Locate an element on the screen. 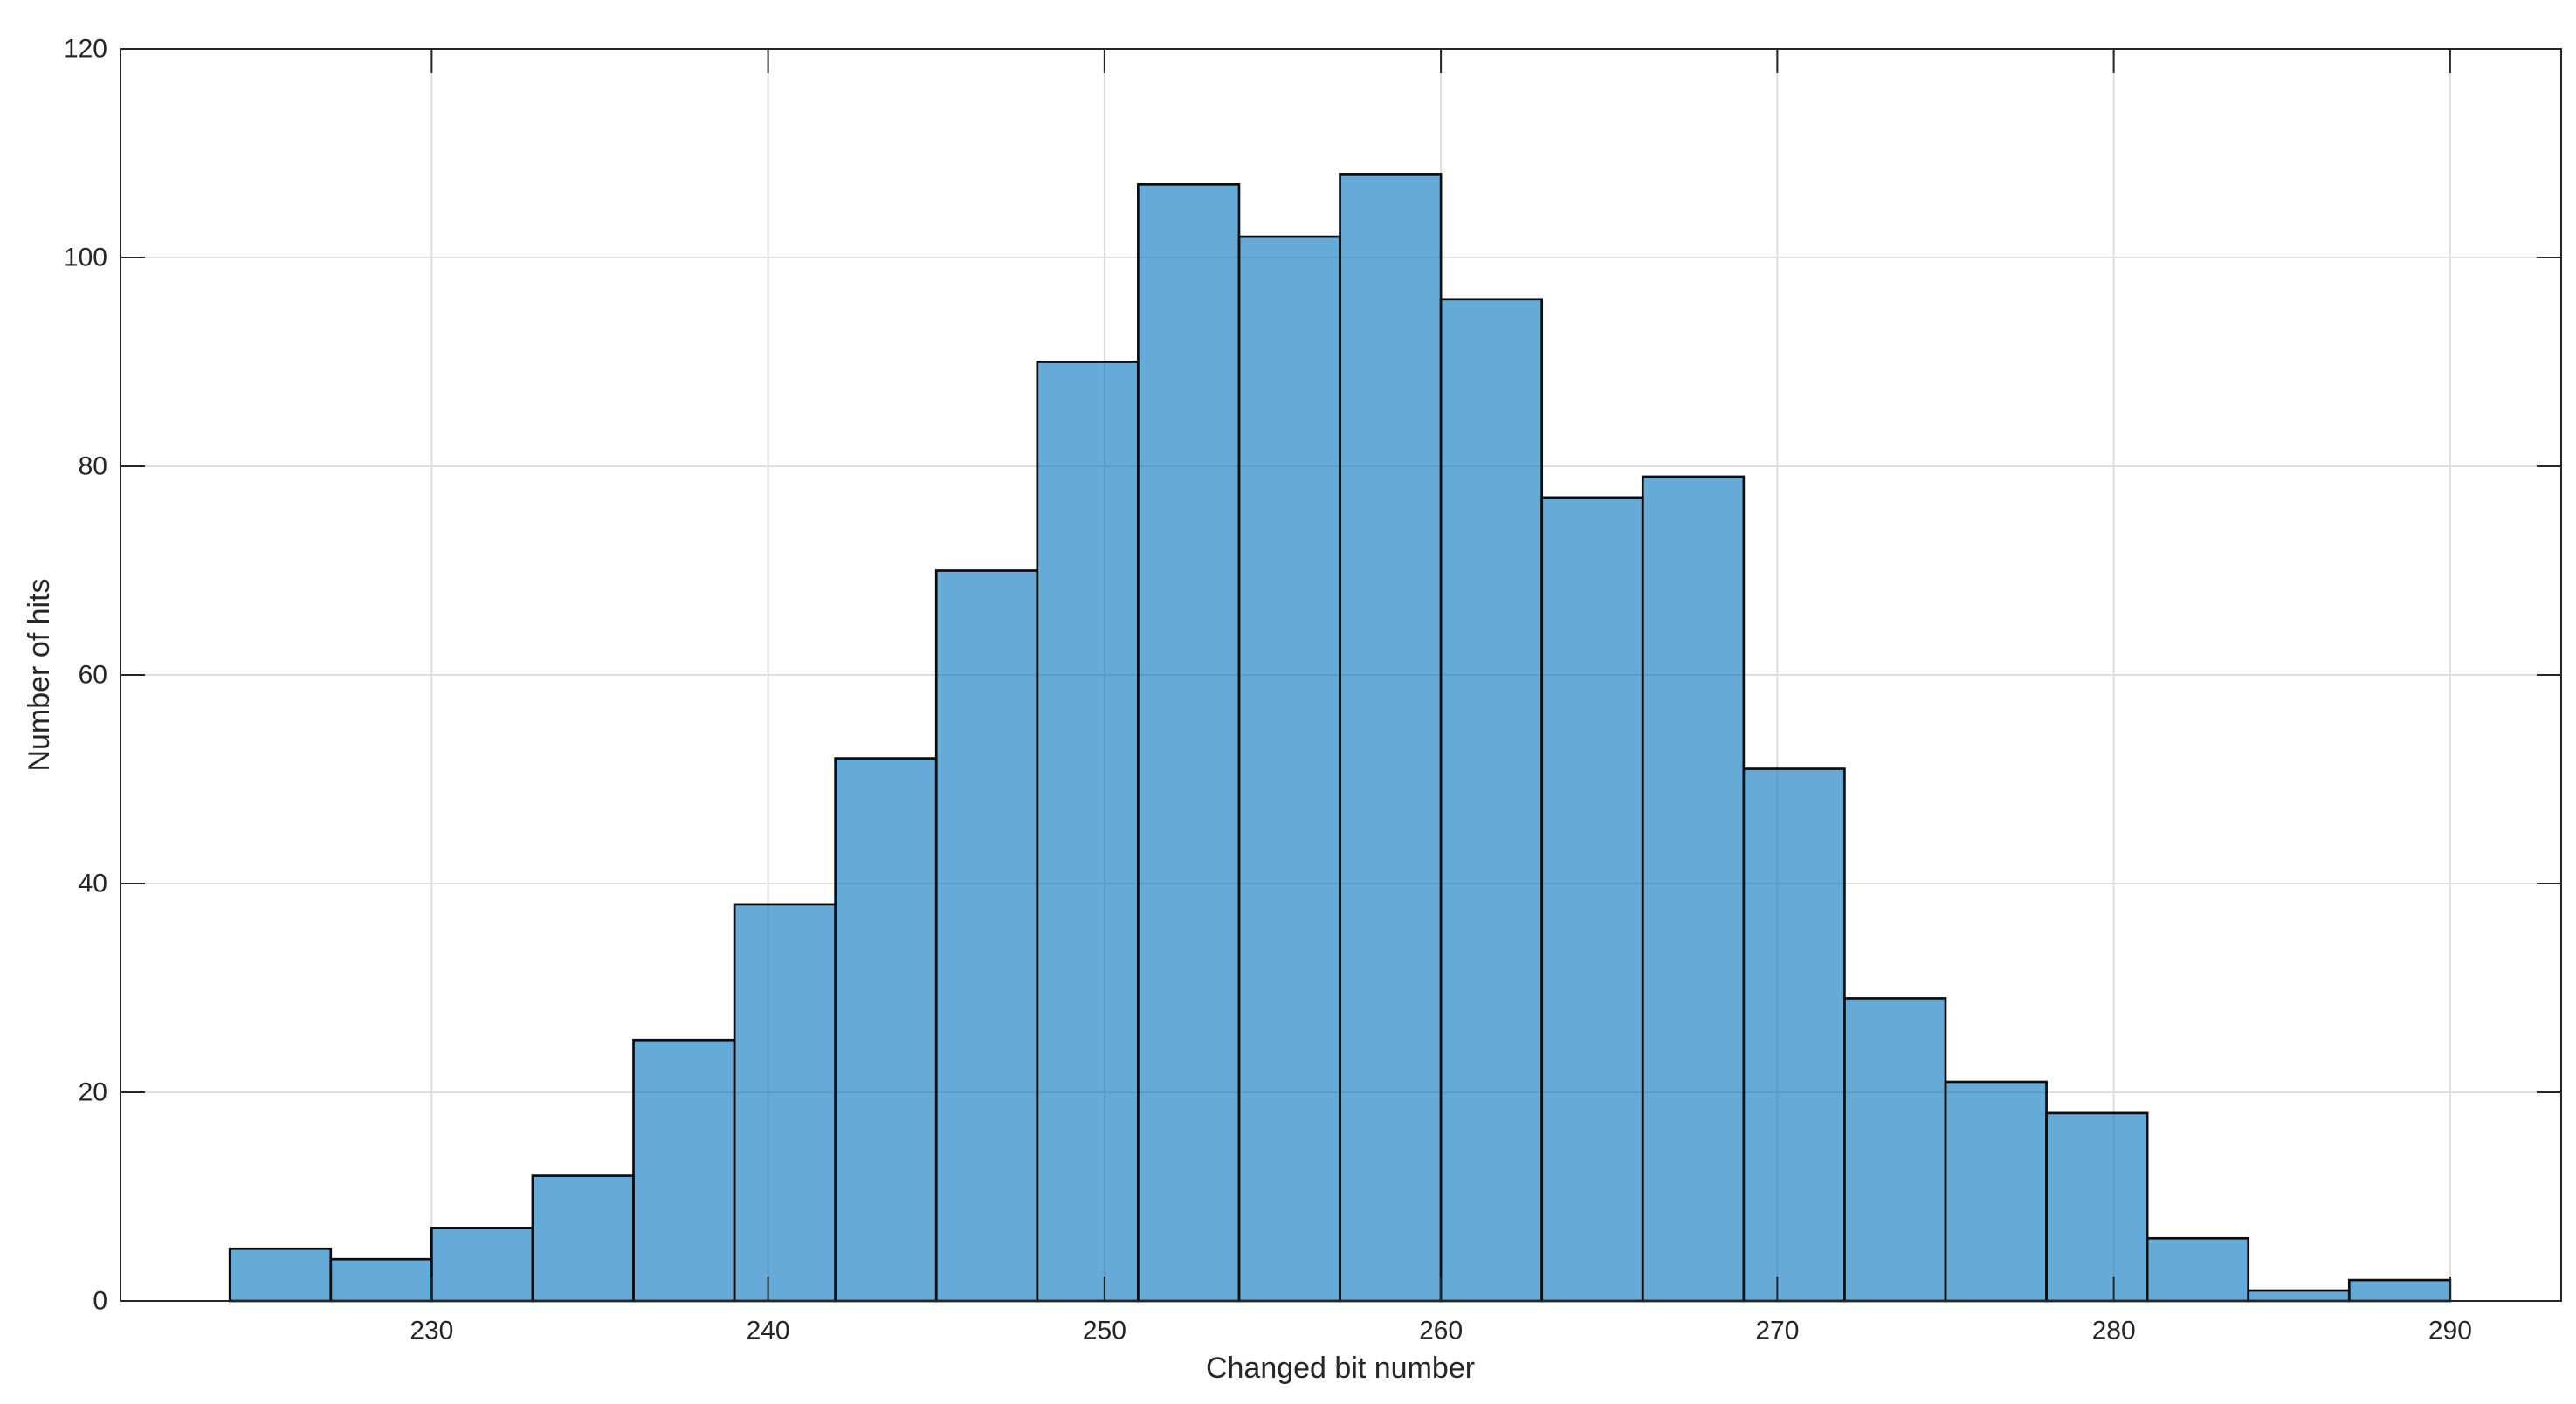 The height and width of the screenshot is (1404, 2576). x-tick-labels: 230 240 250 260 270 280 290 is located at coordinates (1441, 1331).